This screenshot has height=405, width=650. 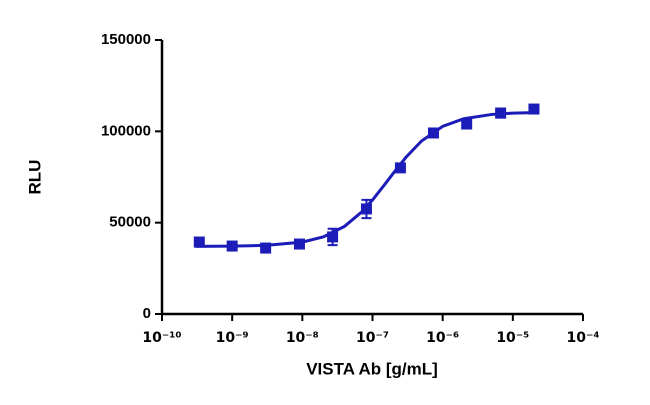 What do you see at coordinates (442, 338) in the screenshot?
I see `x-tick-label: 10⁻⁶` at bounding box center [442, 338].